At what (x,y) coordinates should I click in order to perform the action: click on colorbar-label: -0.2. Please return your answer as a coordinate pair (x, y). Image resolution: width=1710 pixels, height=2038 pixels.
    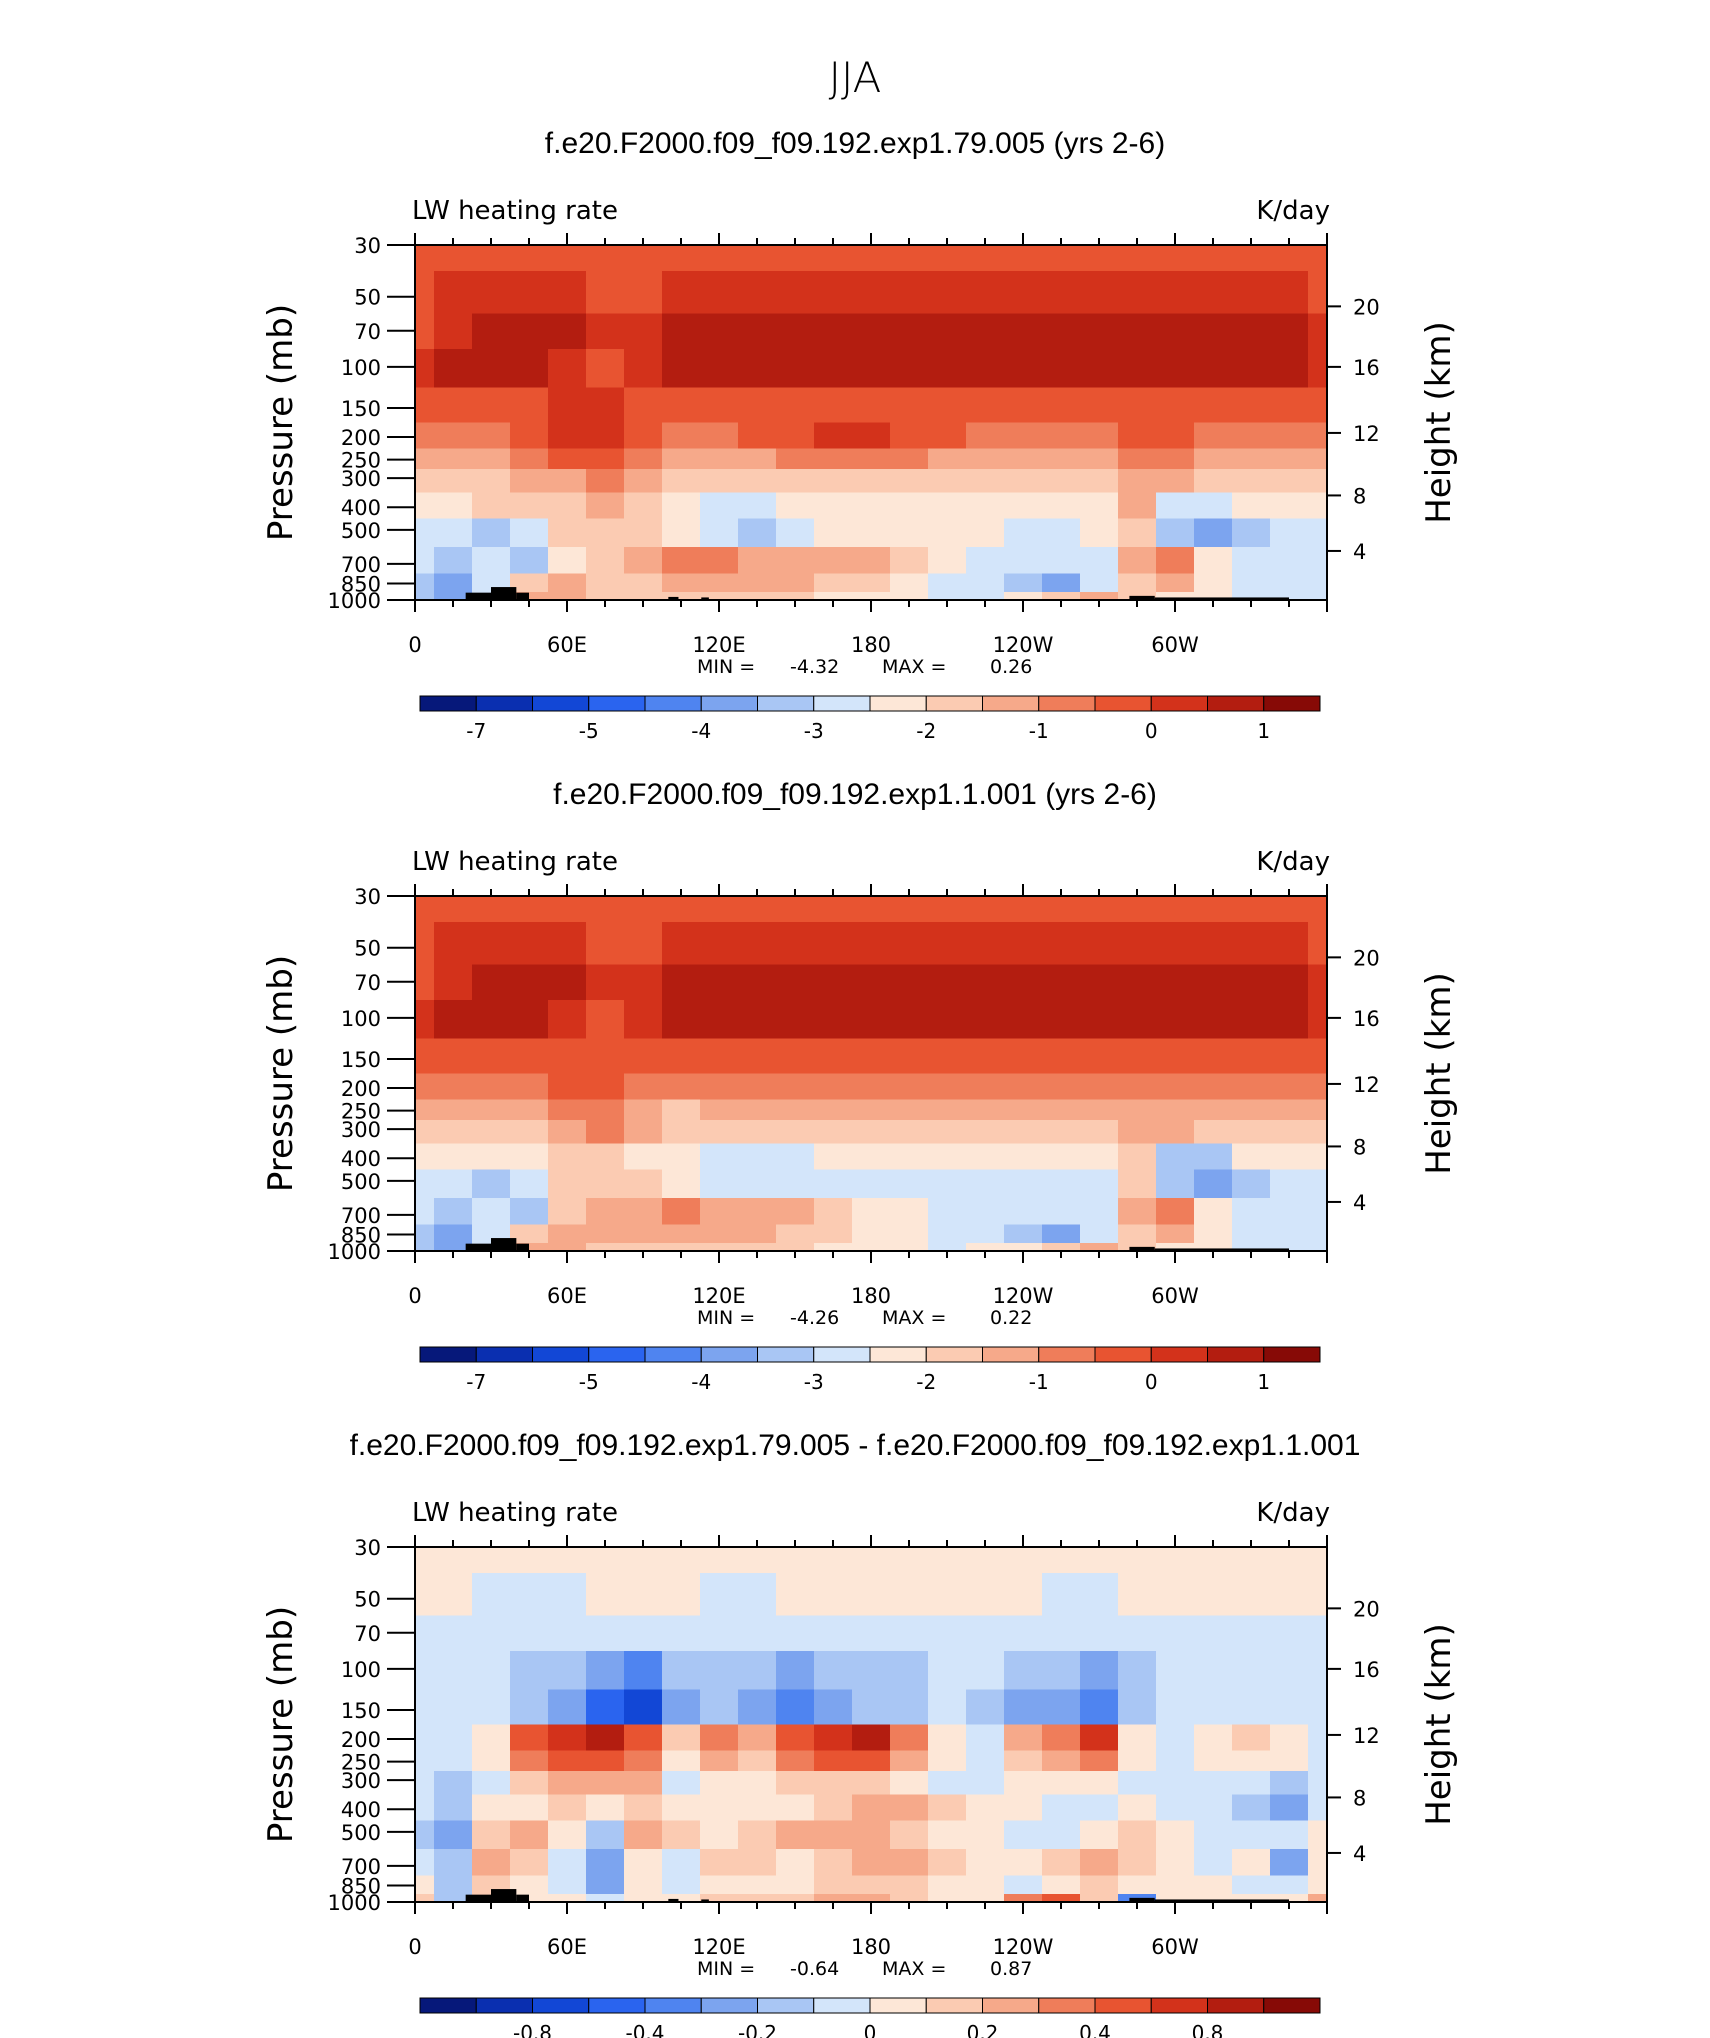
    Looking at the image, I should click on (757, 2029).